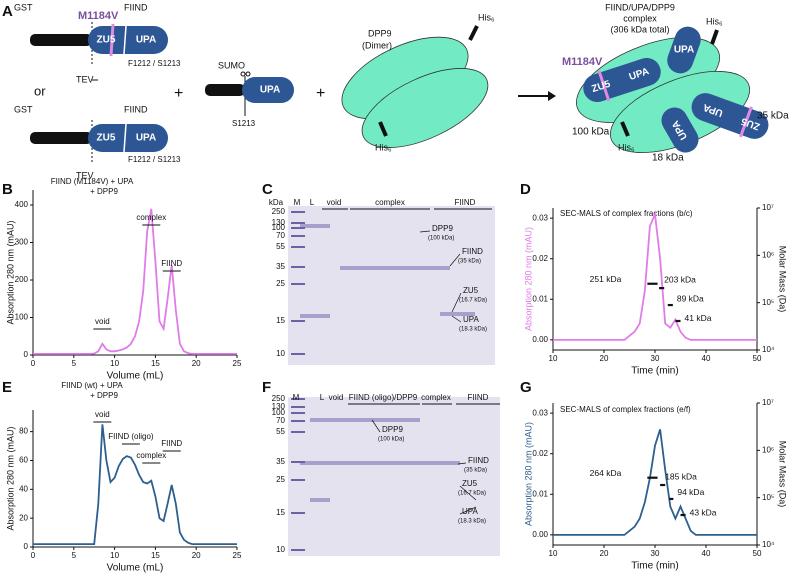 This screenshot has width=790, height=578. I want to click on x-axis-label: Volume (mL), so click(135, 568).